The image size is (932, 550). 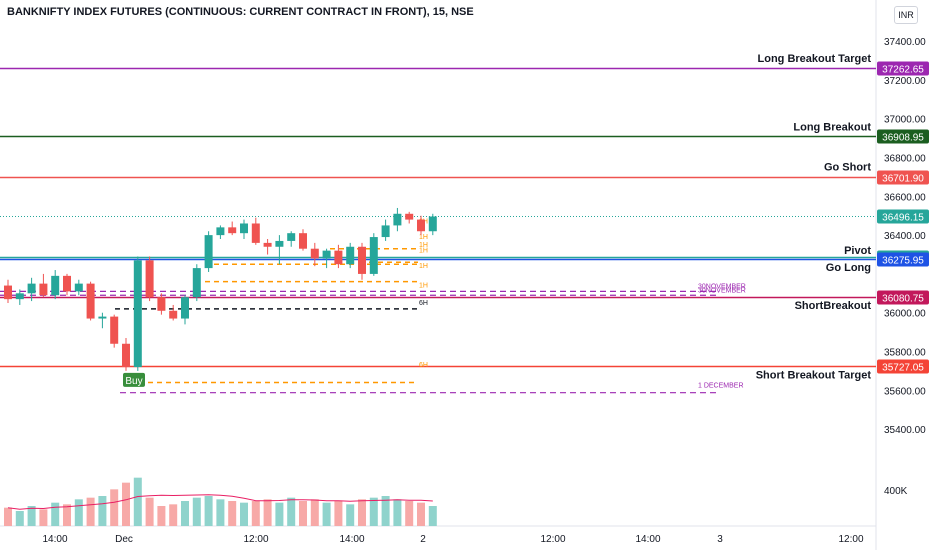 I want to click on level-label: Go Long, so click(x=848, y=268).